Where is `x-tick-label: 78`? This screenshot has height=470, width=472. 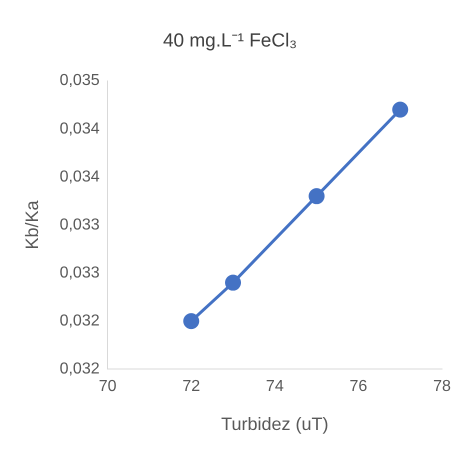 x-tick-label: 78 is located at coordinates (442, 387).